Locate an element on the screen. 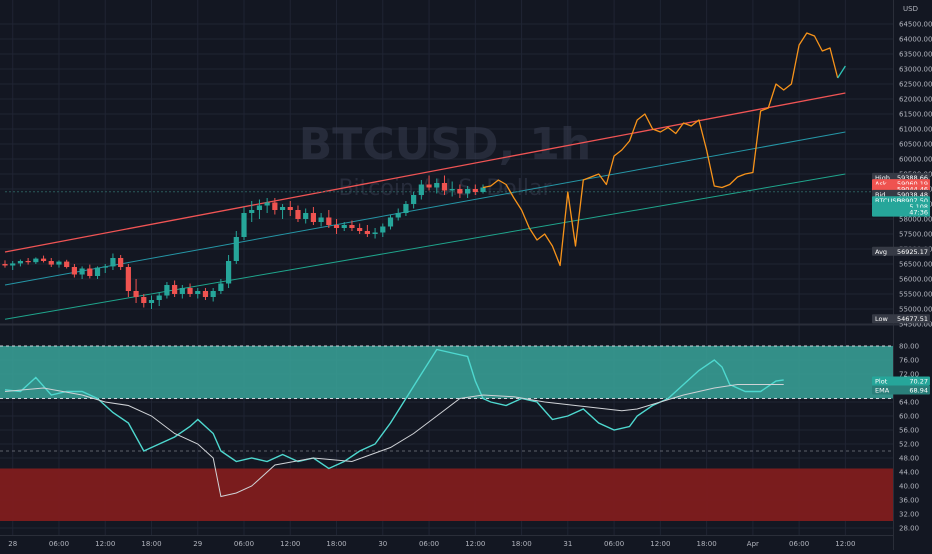  price-tick-label: 61000.00 is located at coordinates (915, 130).